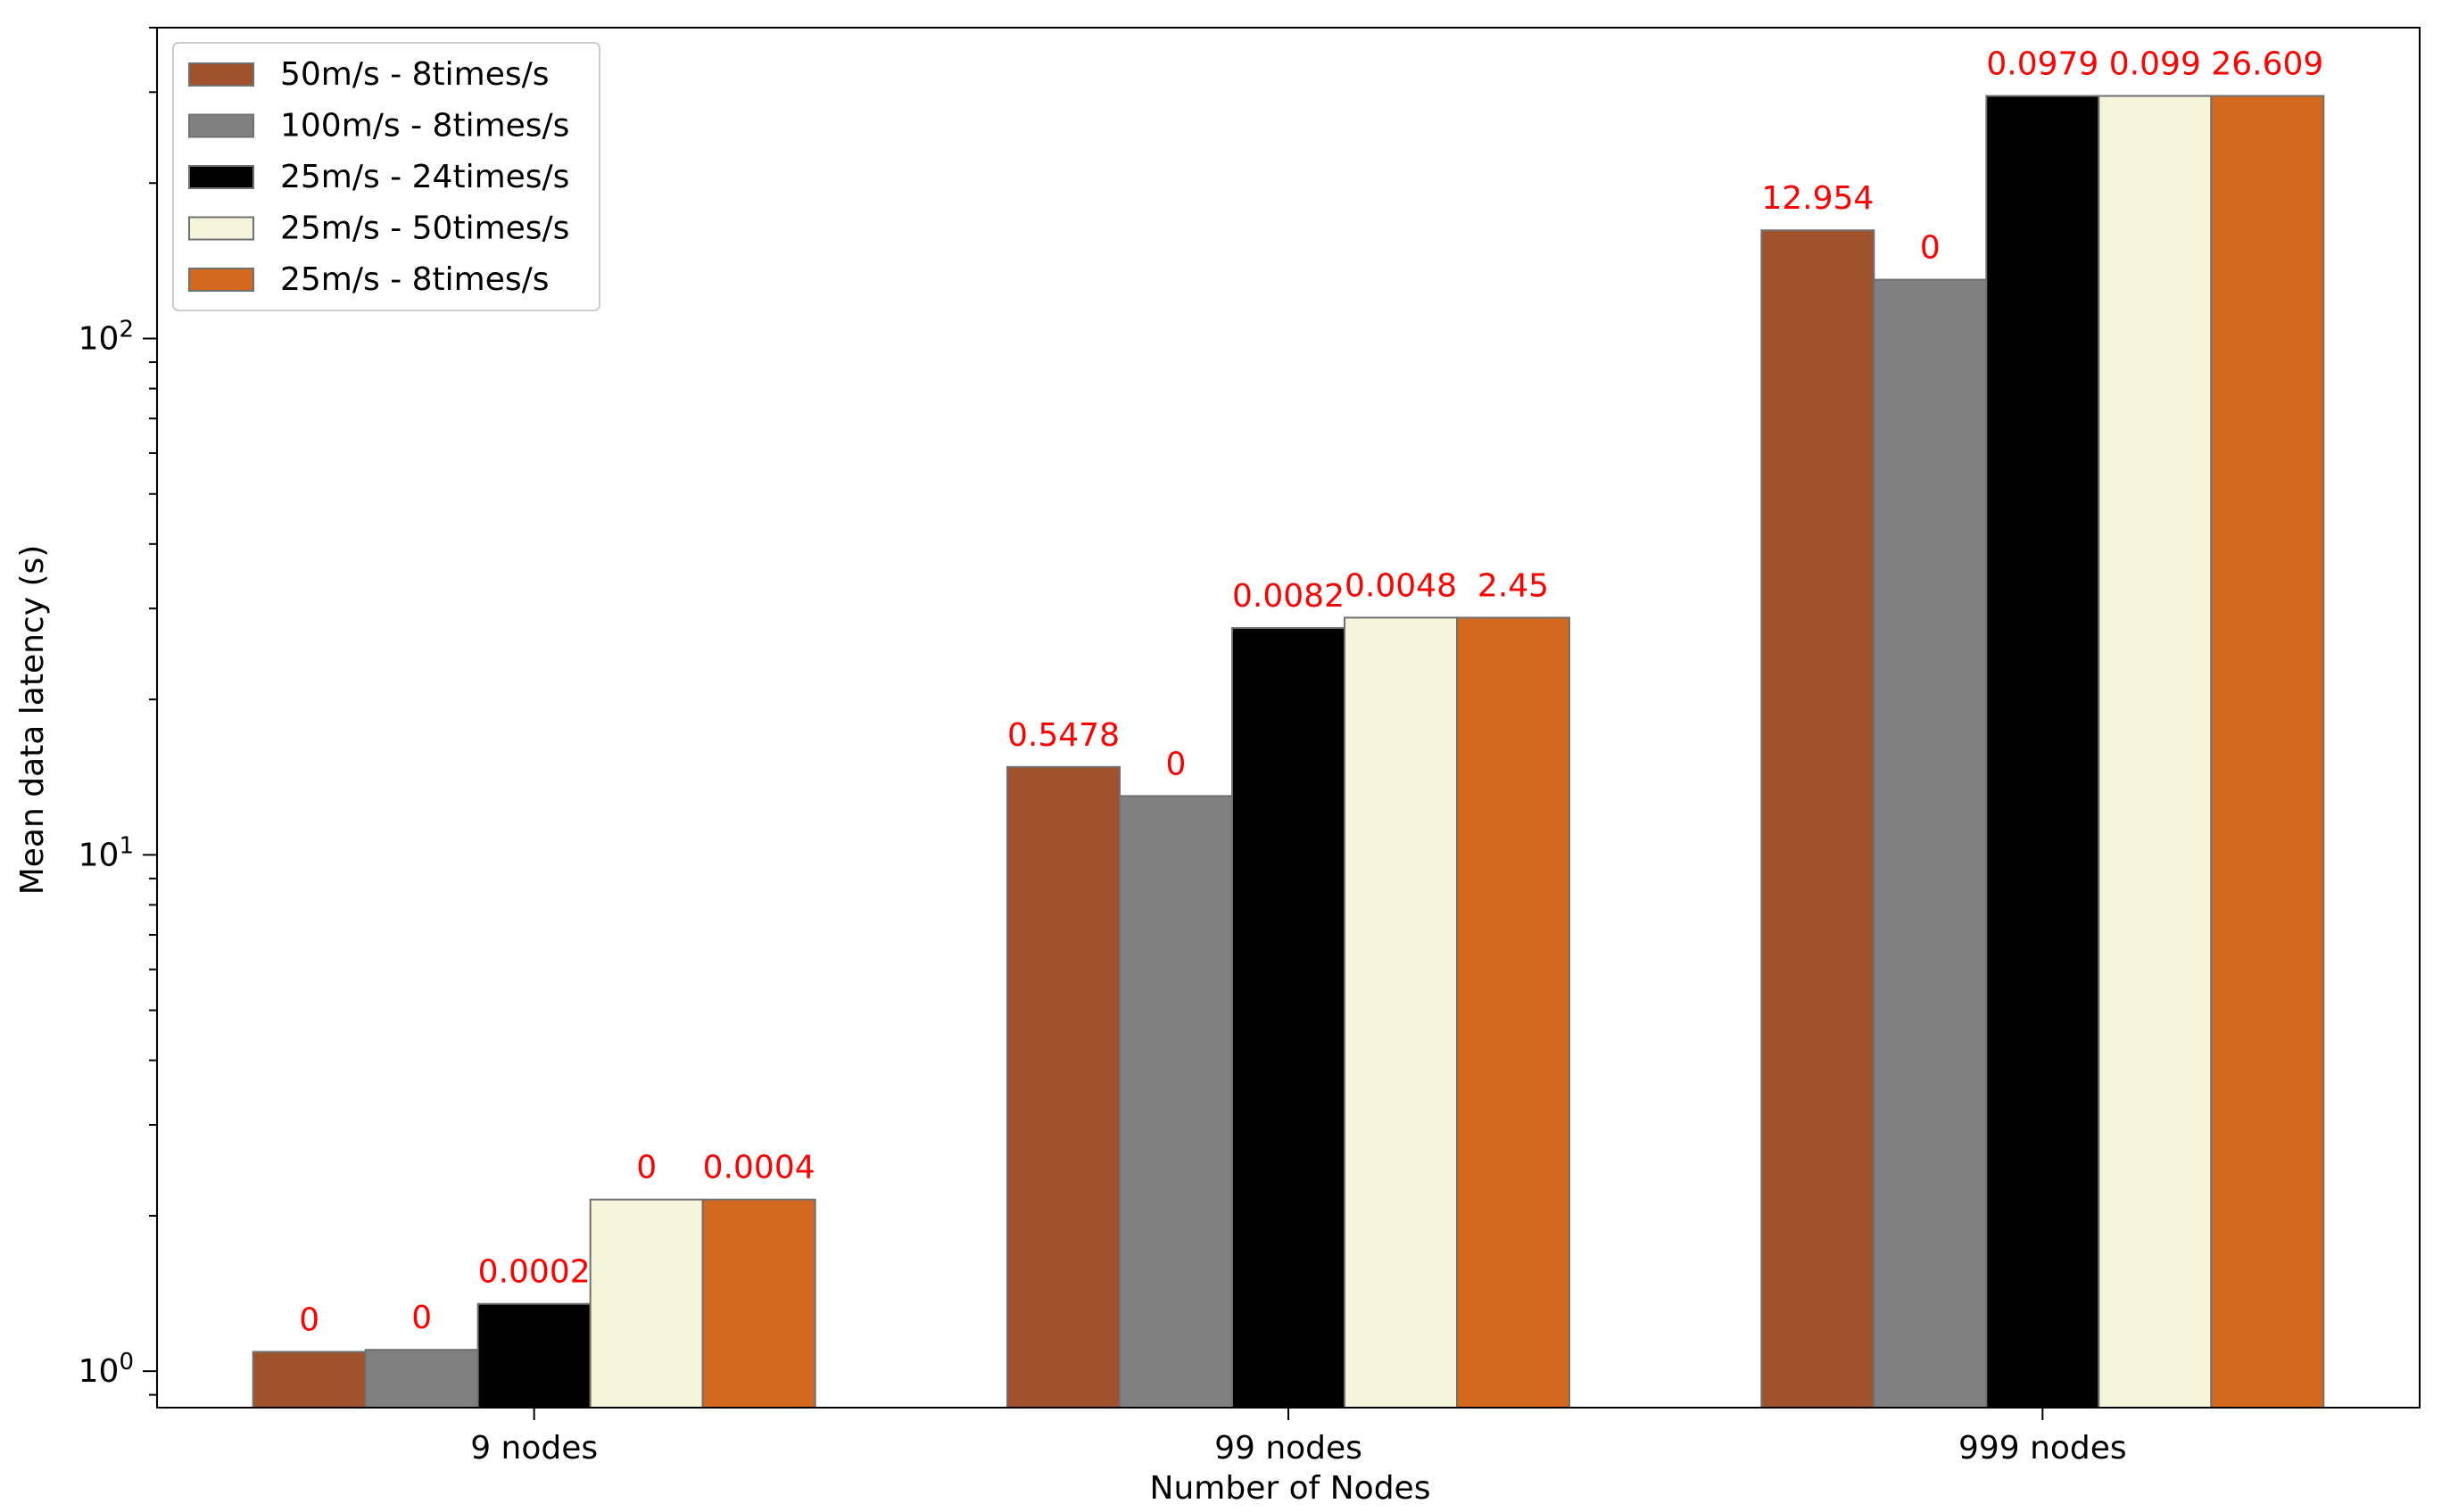 This screenshot has height=1512, width=2450. Describe the element at coordinates (1063, 735) in the screenshot. I see `bar-value-label: 0.5478` at that location.